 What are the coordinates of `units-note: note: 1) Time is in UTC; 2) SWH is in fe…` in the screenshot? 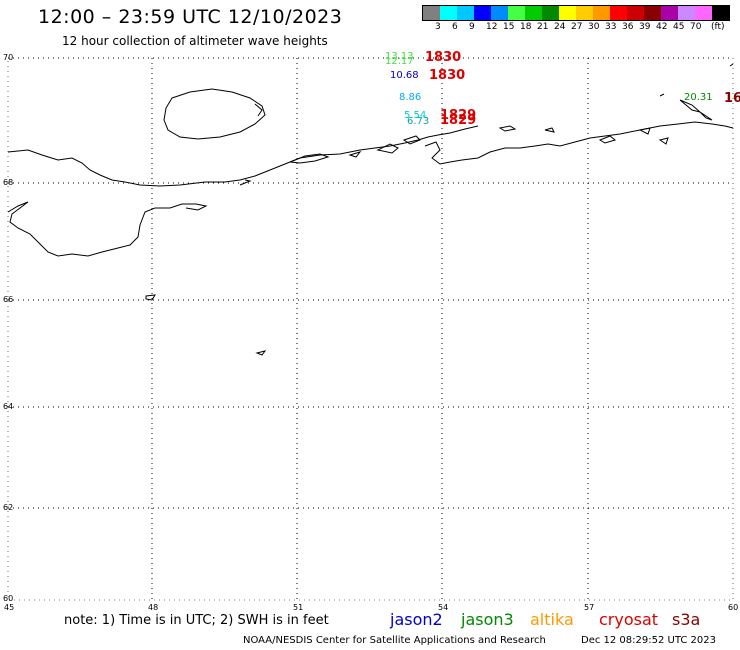 It's located at (196, 620).